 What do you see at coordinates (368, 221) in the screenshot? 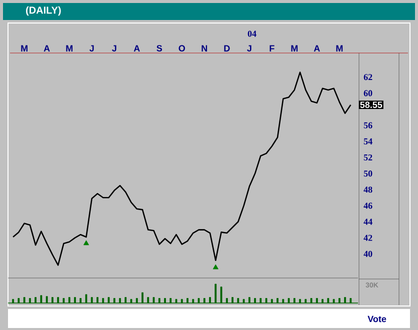
I see `y-tick-label: 44` at bounding box center [368, 221].